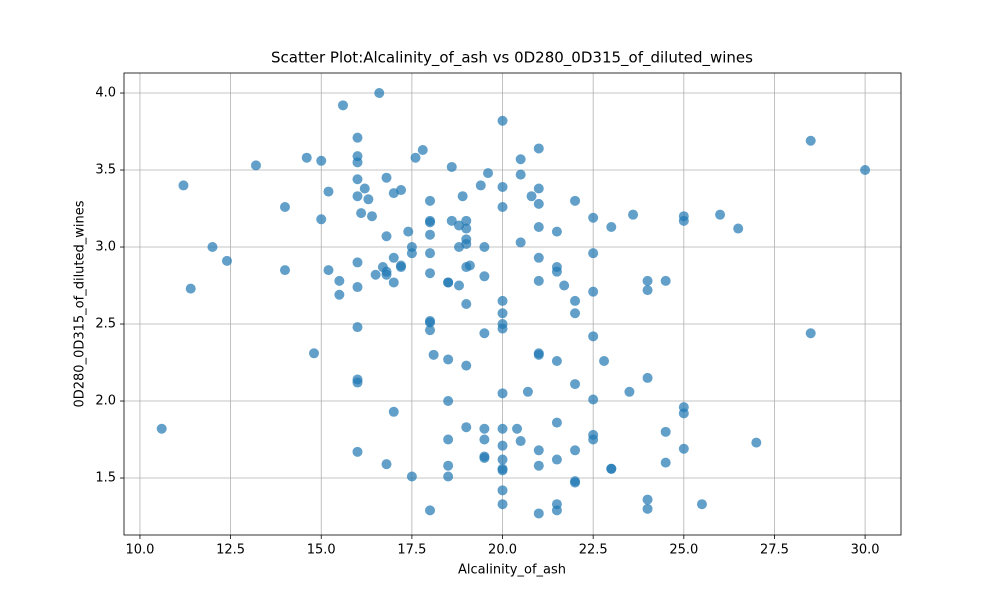 The image size is (1000, 600). Describe the element at coordinates (105, 478) in the screenshot. I see `y-tick-label: 1.5` at that location.